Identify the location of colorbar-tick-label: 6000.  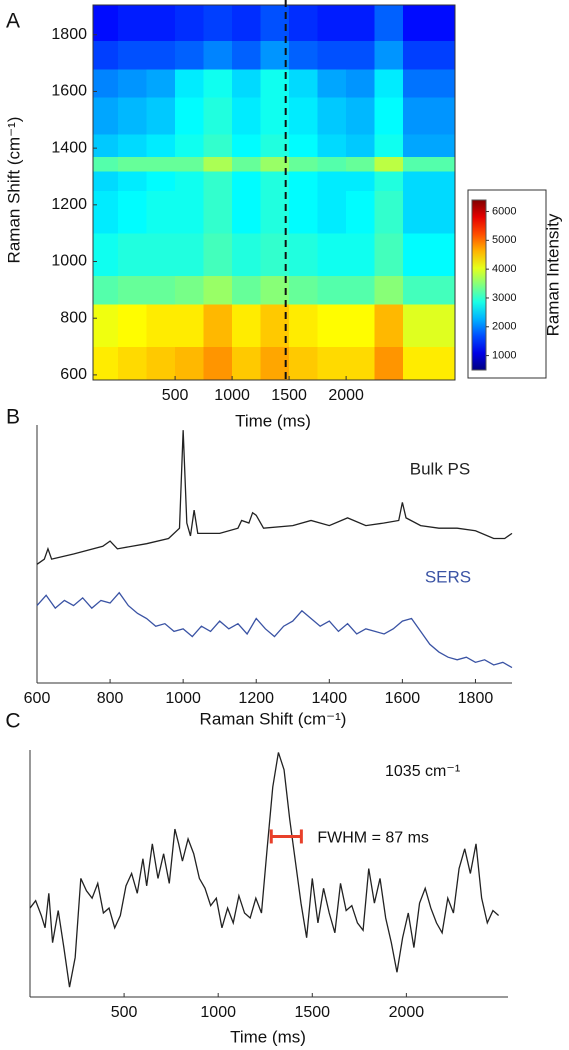
(504, 211).